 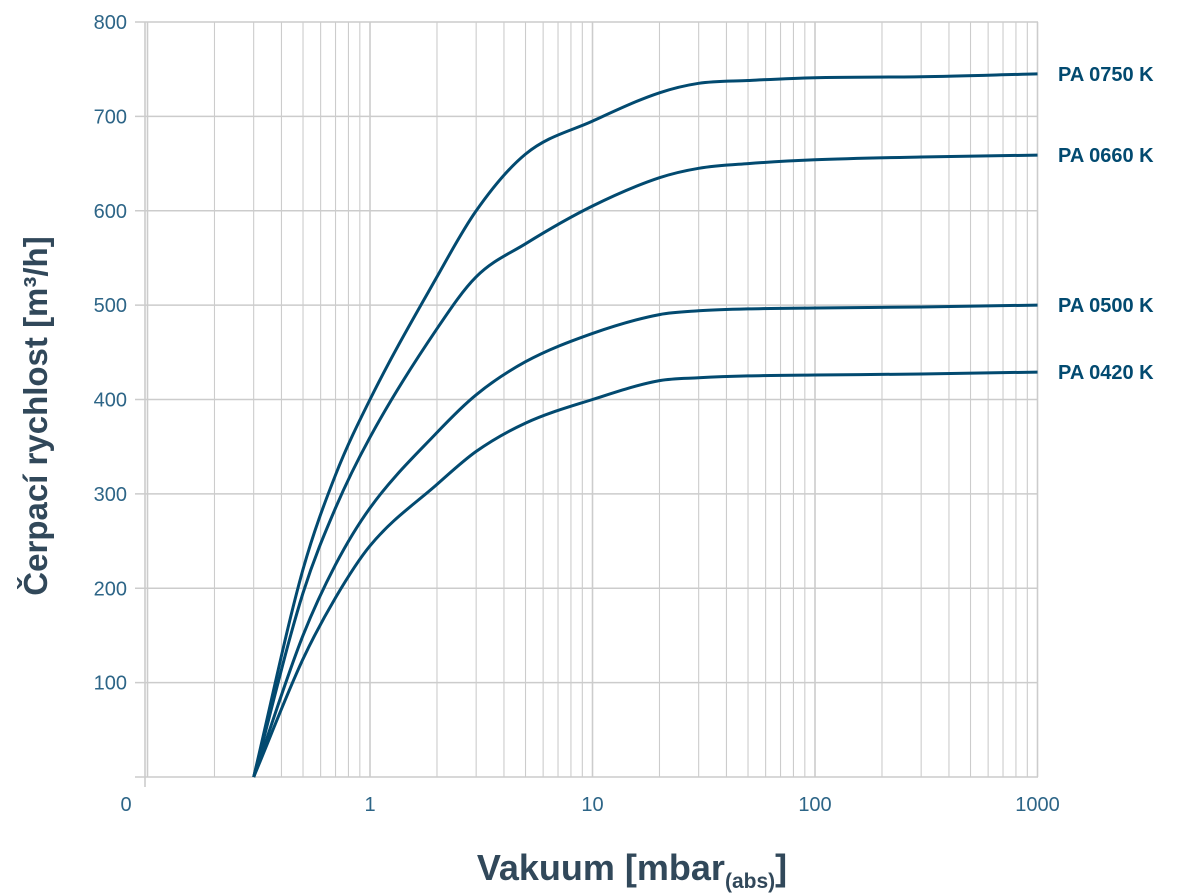 What do you see at coordinates (125, 805) in the screenshot?
I see `x-tick-label: 0` at bounding box center [125, 805].